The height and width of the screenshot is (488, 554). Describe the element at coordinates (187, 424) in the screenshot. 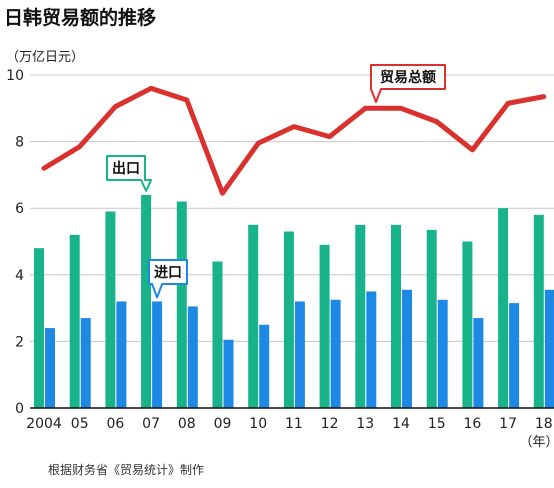

I see `x-tick-label: 08` at that location.